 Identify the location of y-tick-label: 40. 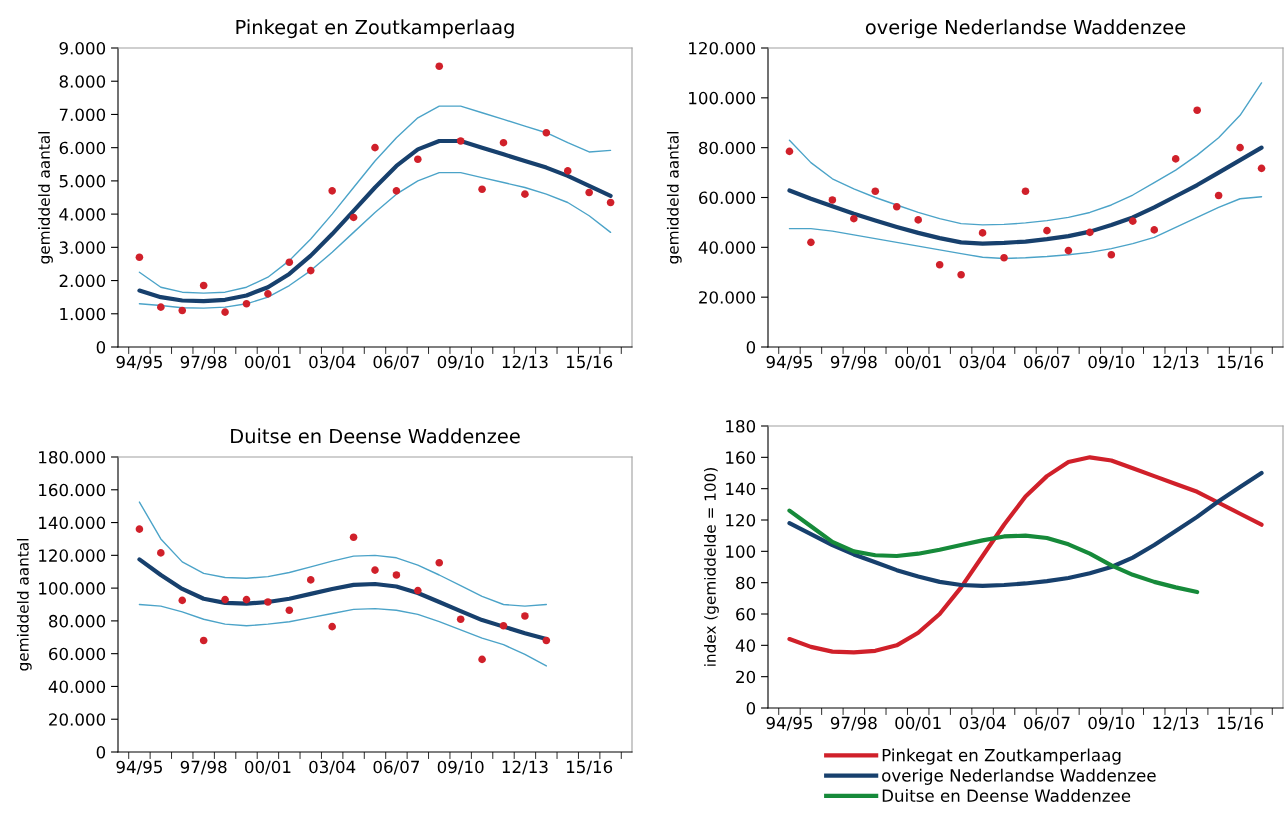
(745, 645).